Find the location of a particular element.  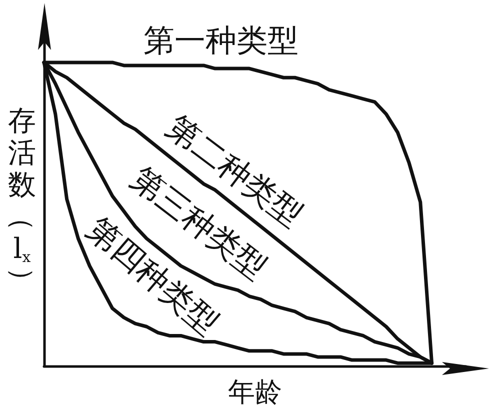

series-label: 第一种类型 is located at coordinates (221, 41).